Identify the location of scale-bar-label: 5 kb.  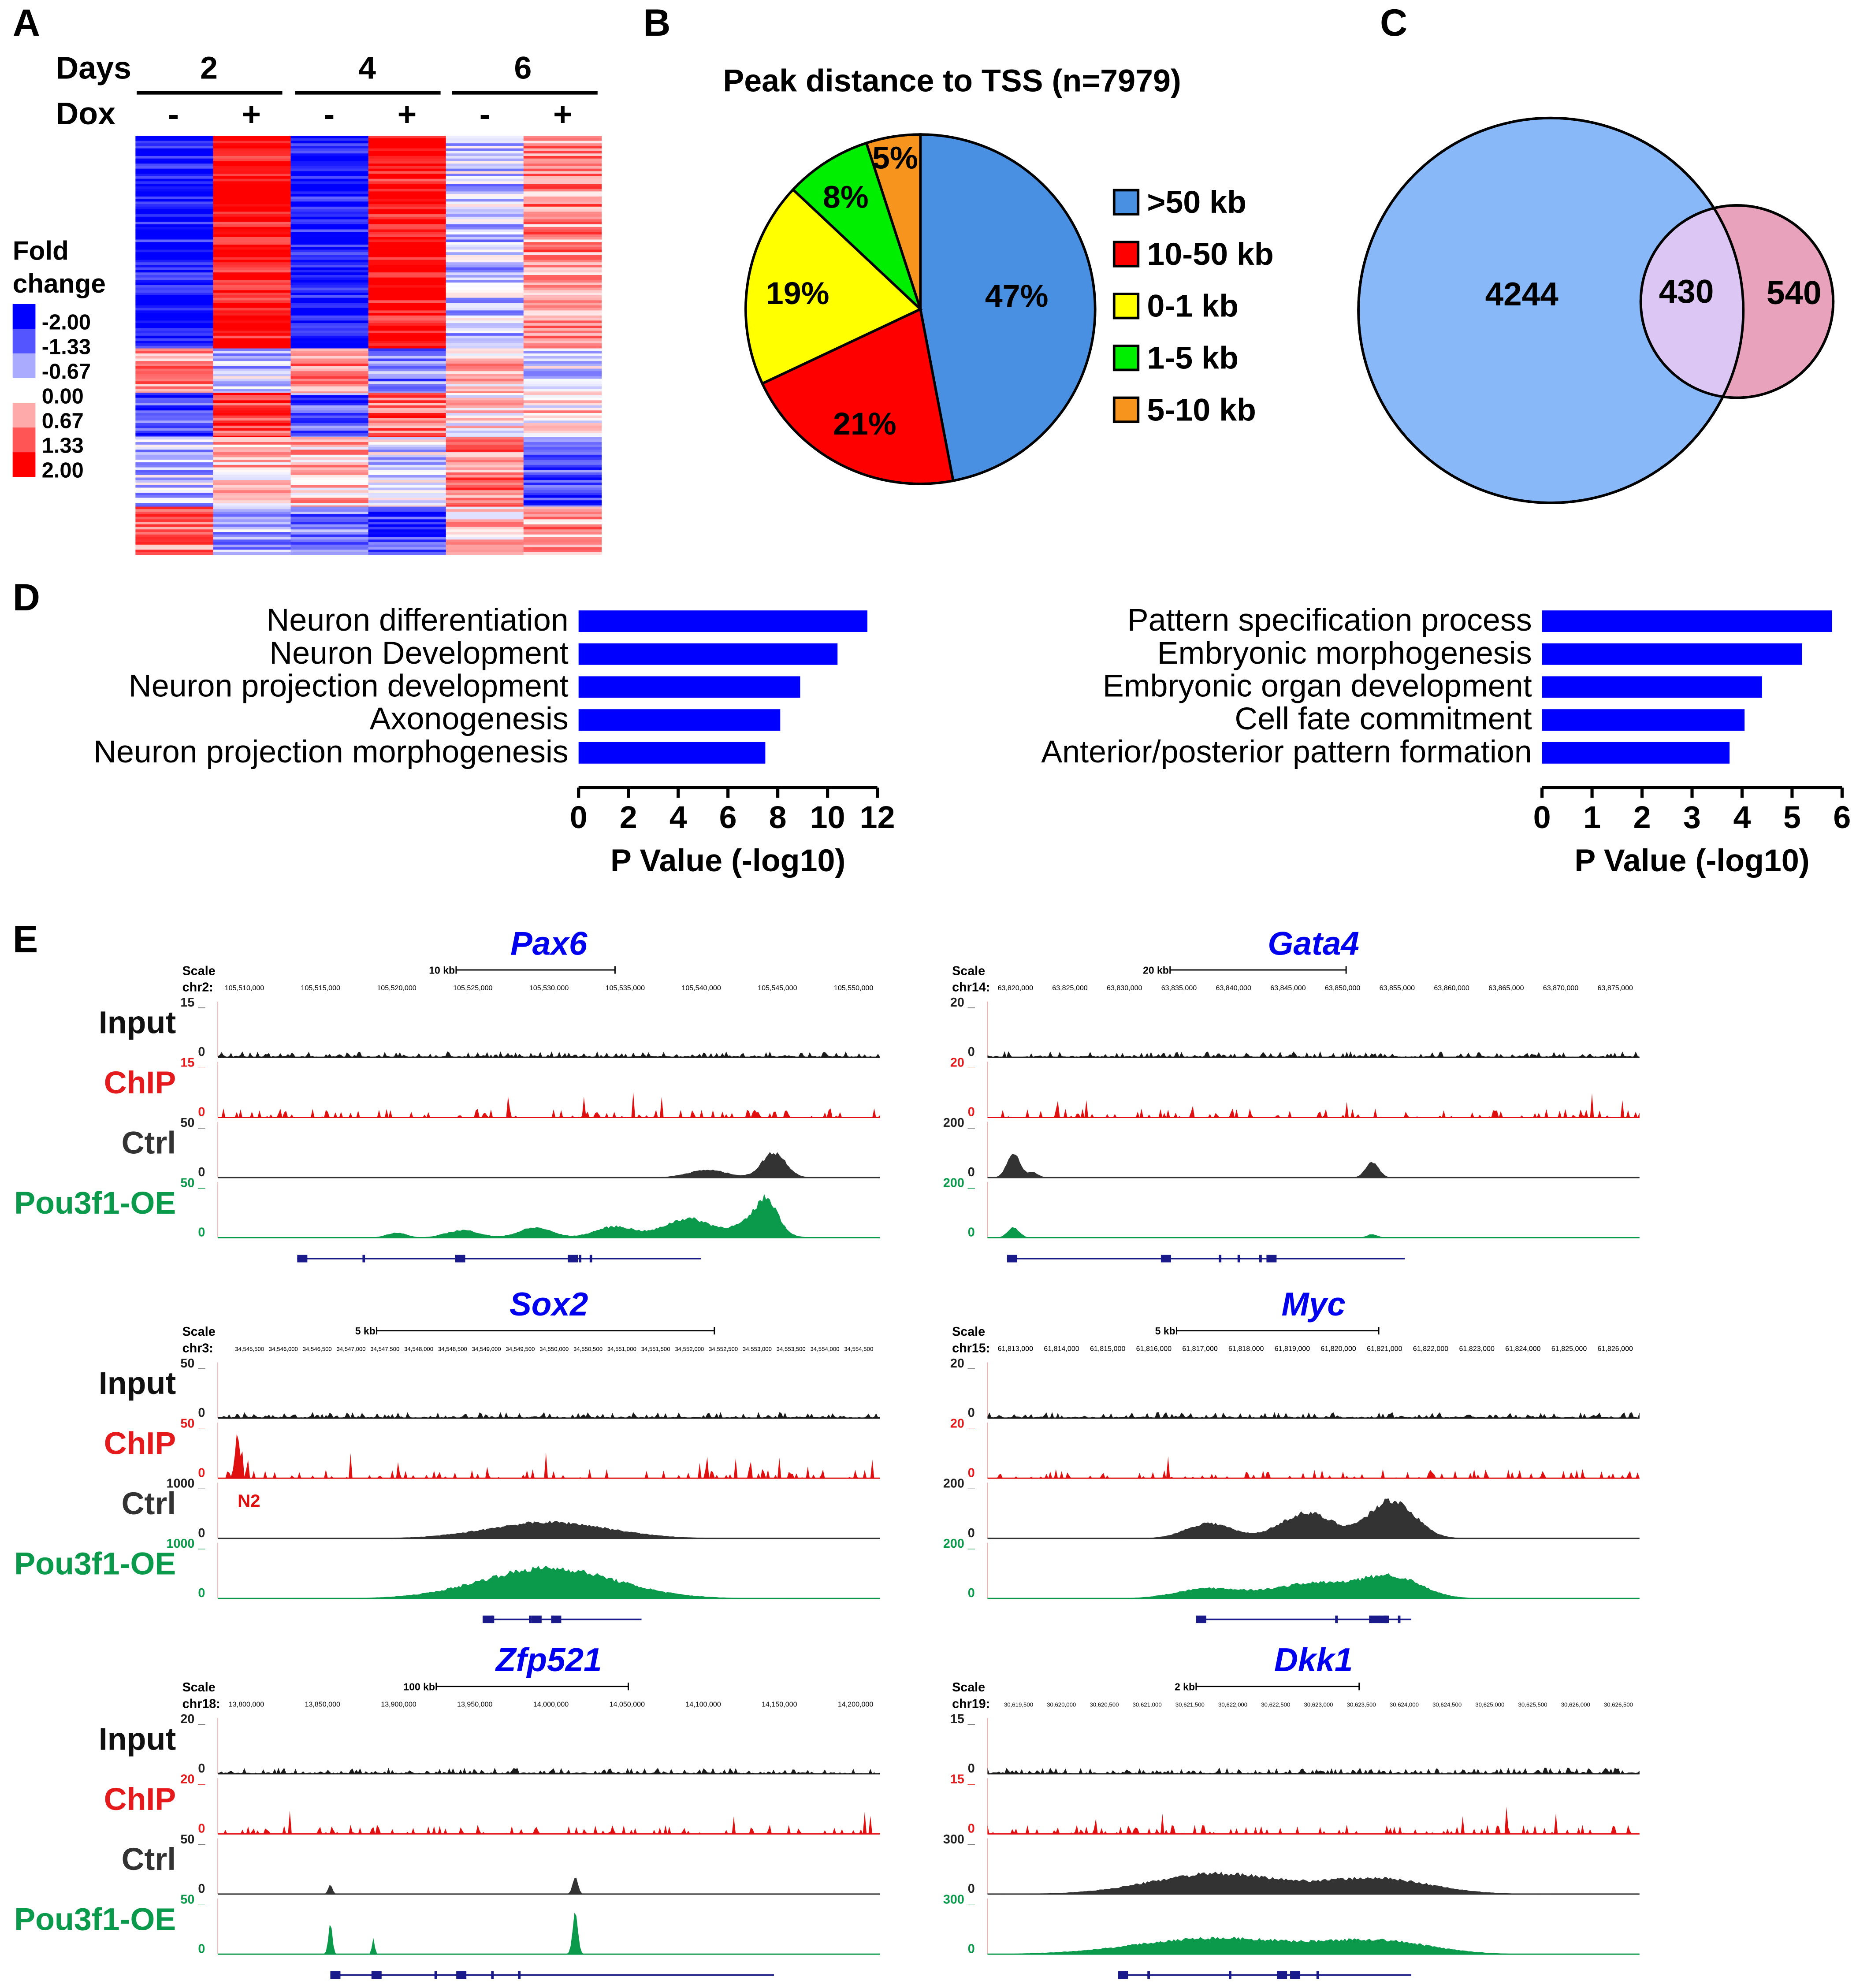
(1165, 1331).